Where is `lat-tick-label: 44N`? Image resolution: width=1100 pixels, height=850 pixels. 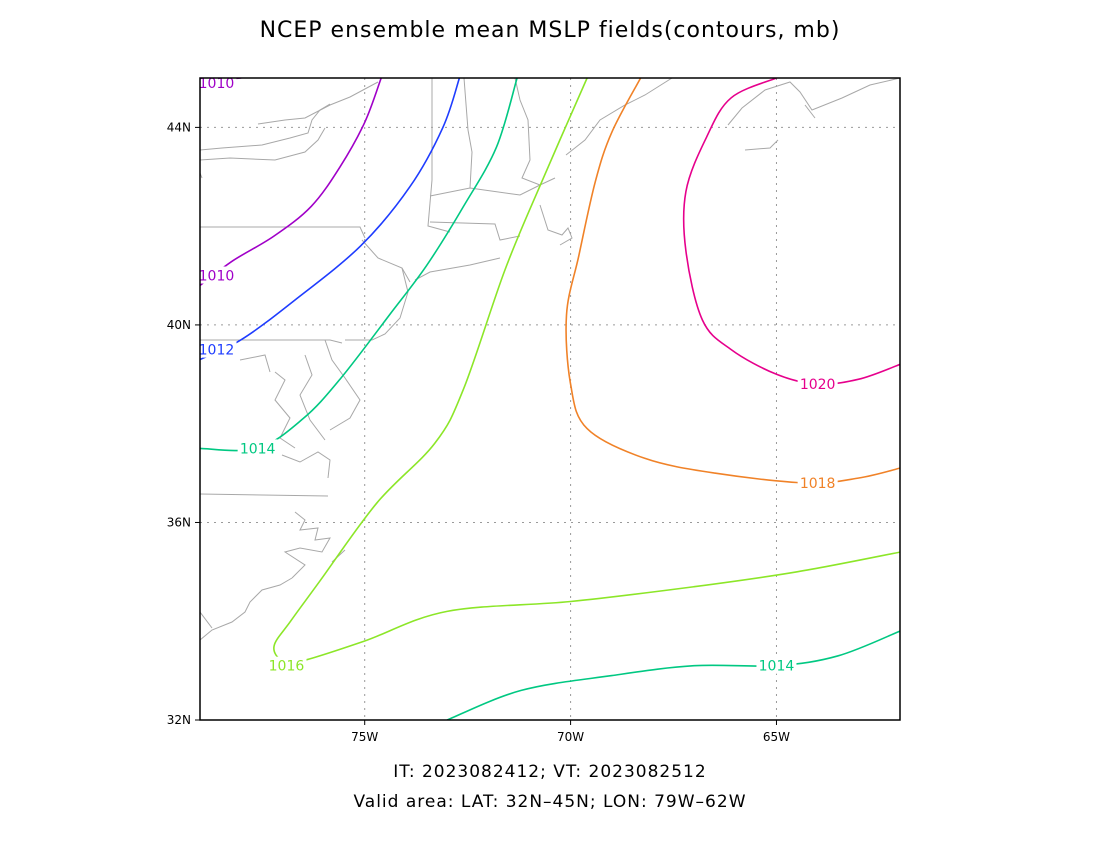
lat-tick-label: 44N is located at coordinates (179, 127).